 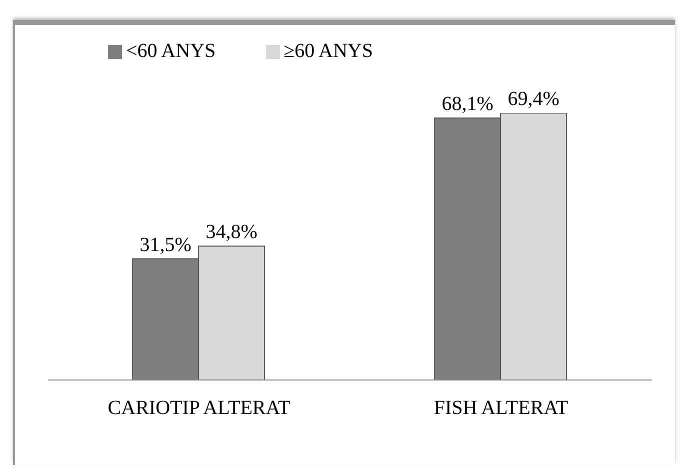 What do you see at coordinates (501, 408) in the screenshot?
I see `x-tick-label: FISH ALTERAT` at bounding box center [501, 408].